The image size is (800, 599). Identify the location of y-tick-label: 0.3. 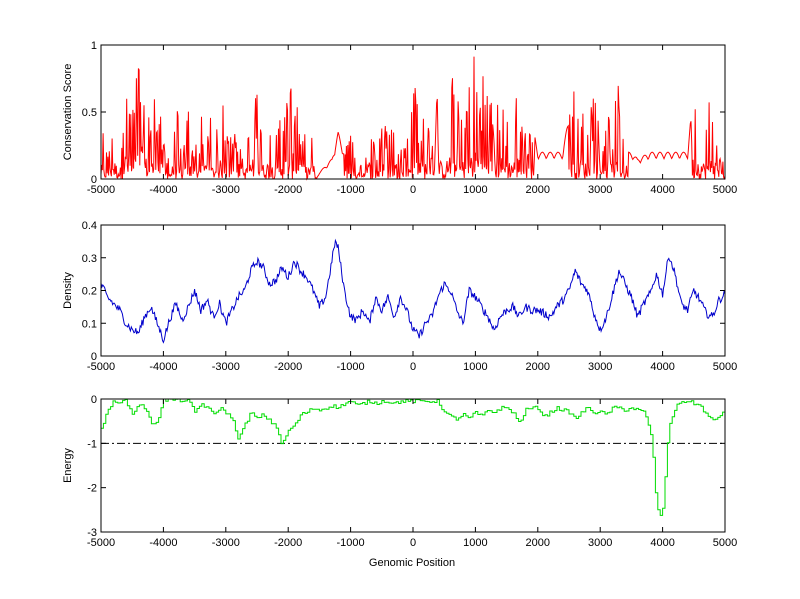
(89, 259).